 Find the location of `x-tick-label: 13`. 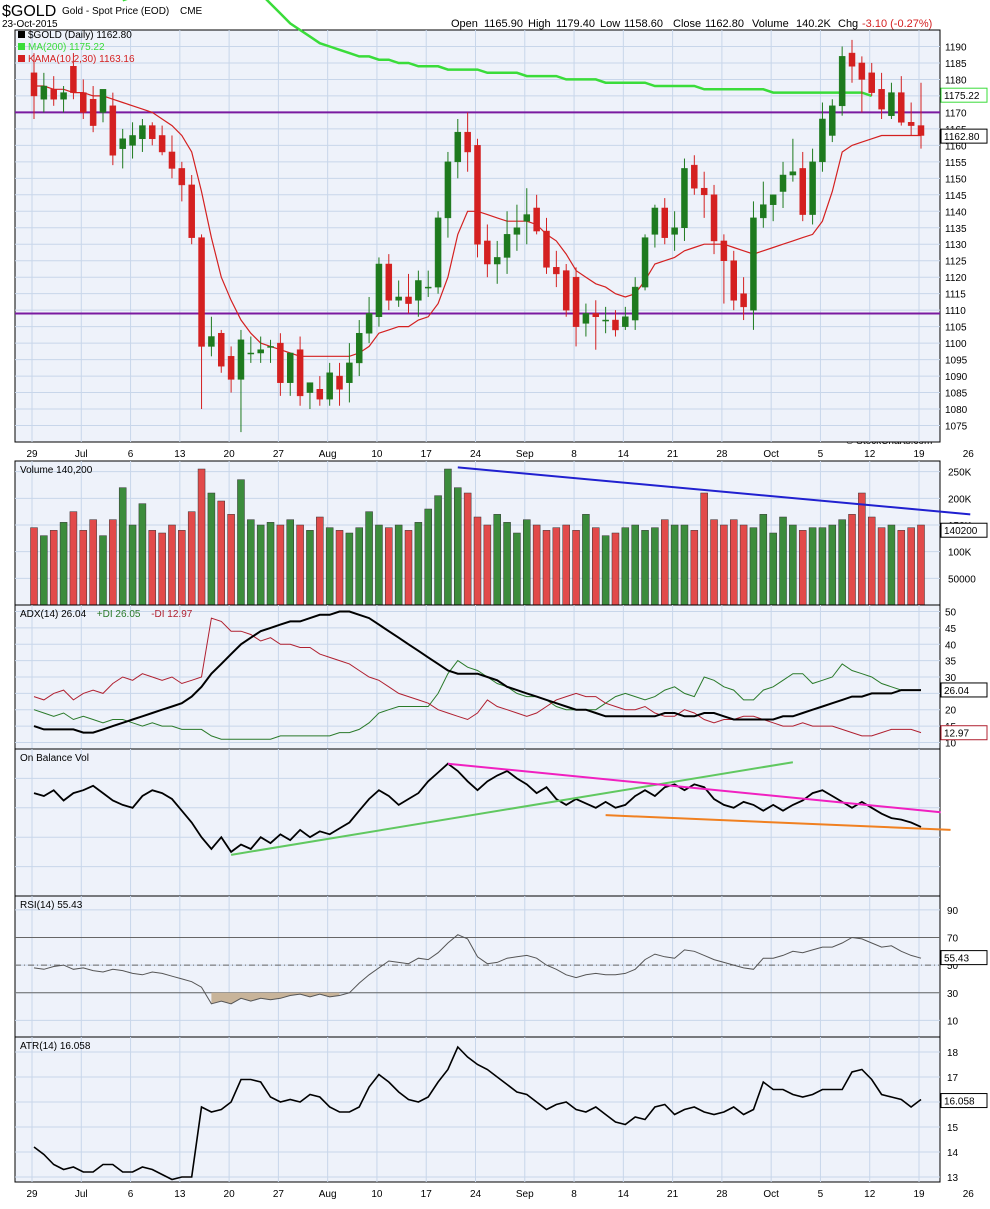

x-tick-label: 13 is located at coordinates (180, 454).